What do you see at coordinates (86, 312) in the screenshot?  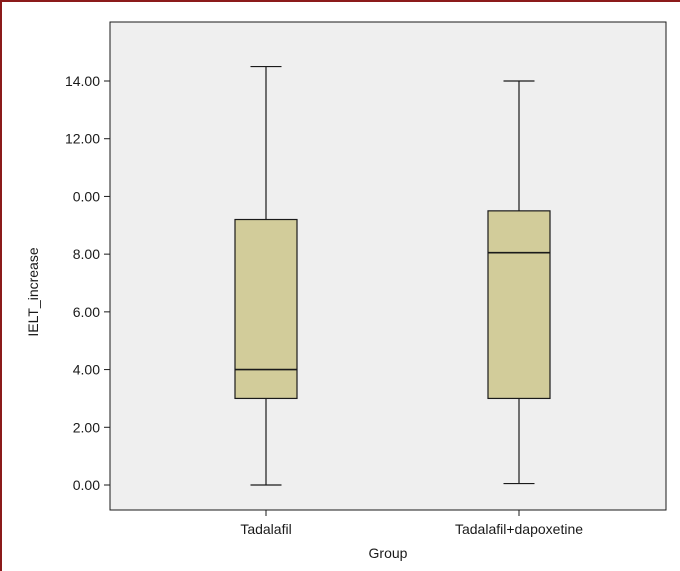 I see `y-tick-label: 6.00` at bounding box center [86, 312].